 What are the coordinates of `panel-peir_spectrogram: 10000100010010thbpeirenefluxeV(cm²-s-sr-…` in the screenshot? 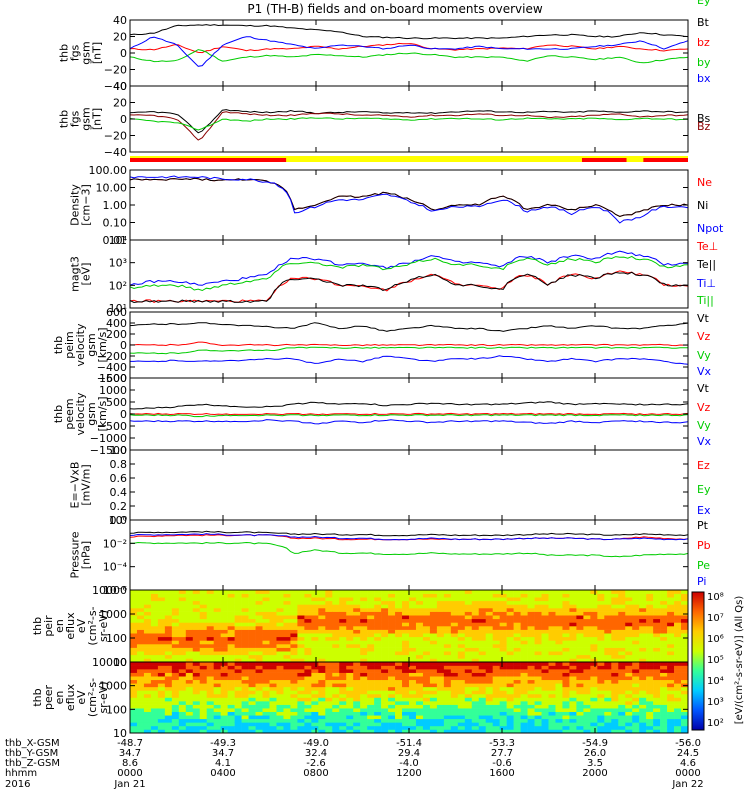 It's located at (360, 626).